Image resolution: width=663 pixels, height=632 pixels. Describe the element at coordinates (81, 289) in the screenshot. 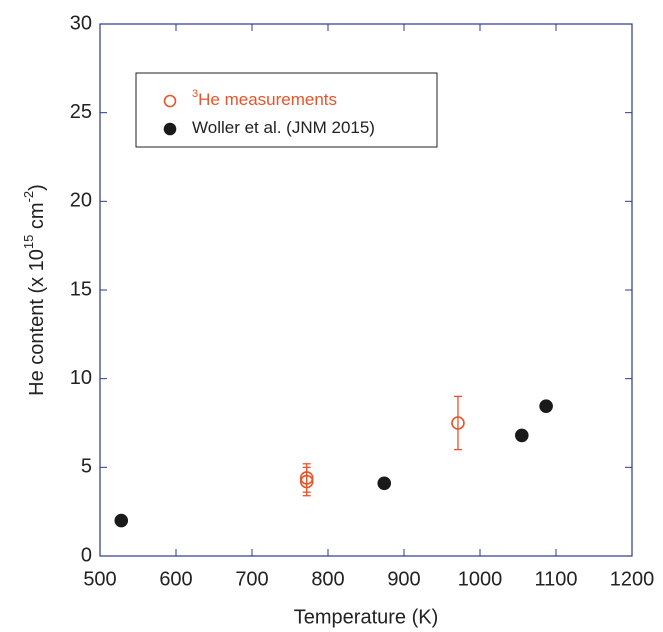

I see `y-tick-label: 15` at that location.